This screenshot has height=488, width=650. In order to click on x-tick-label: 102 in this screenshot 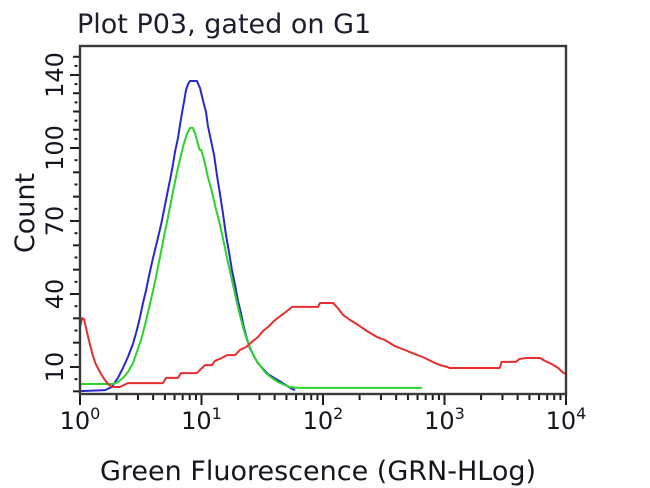, I will do `click(323, 419)`.